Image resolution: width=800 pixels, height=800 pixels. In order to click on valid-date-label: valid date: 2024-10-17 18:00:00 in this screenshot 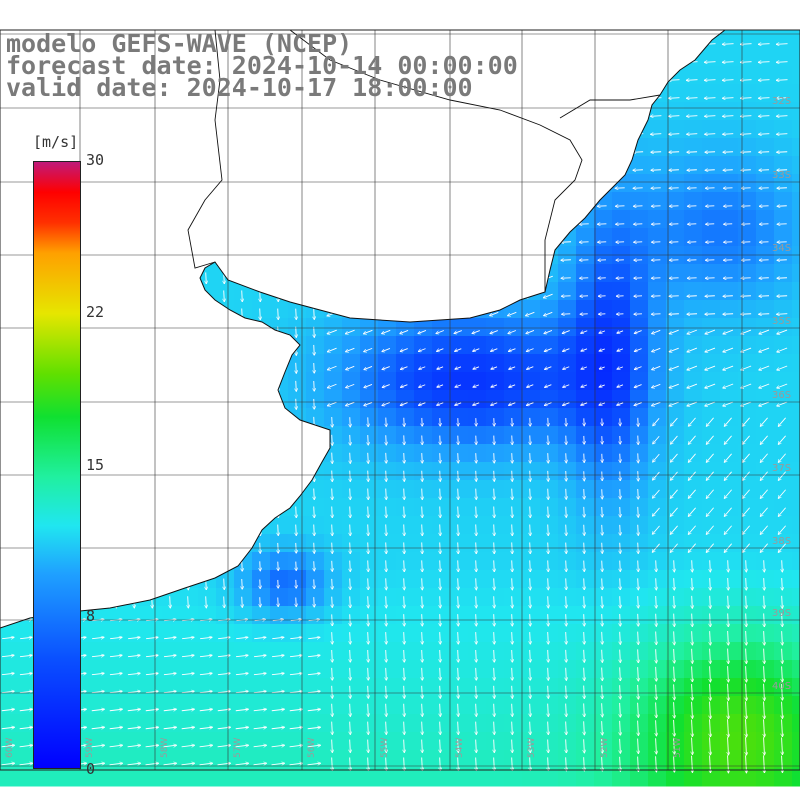, I will do `click(239, 87)`.